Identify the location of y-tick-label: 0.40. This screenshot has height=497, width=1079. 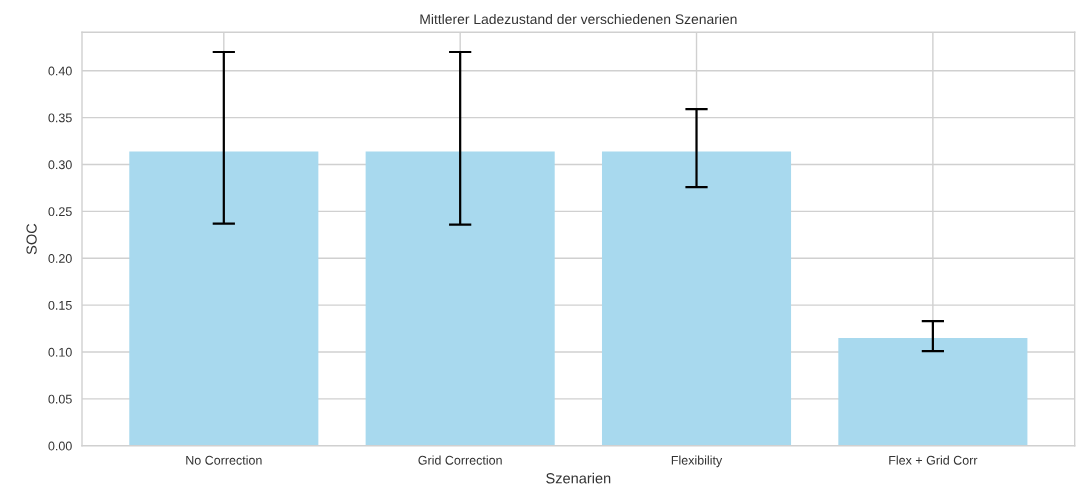
(60, 71).